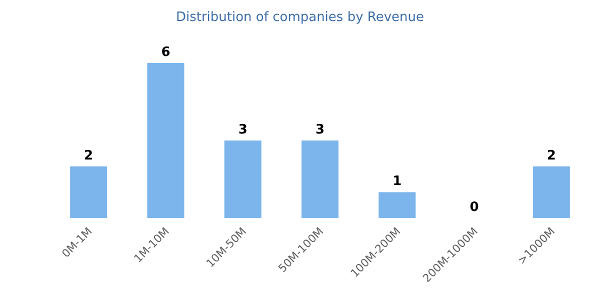 Image resolution: width=600 pixels, height=300 pixels. Describe the element at coordinates (165, 52) in the screenshot. I see `data-label: 6` at that location.